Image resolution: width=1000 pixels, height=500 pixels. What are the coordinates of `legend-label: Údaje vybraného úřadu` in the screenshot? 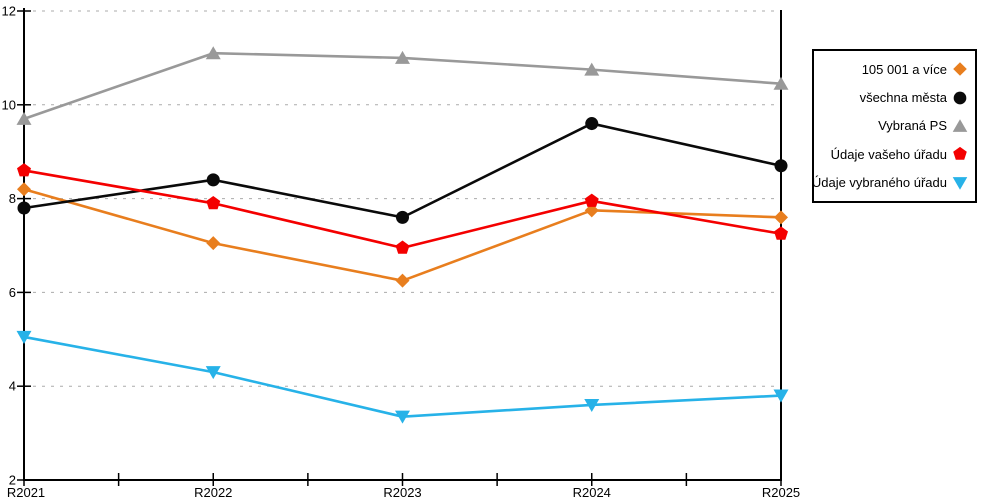 It's located at (879, 183).